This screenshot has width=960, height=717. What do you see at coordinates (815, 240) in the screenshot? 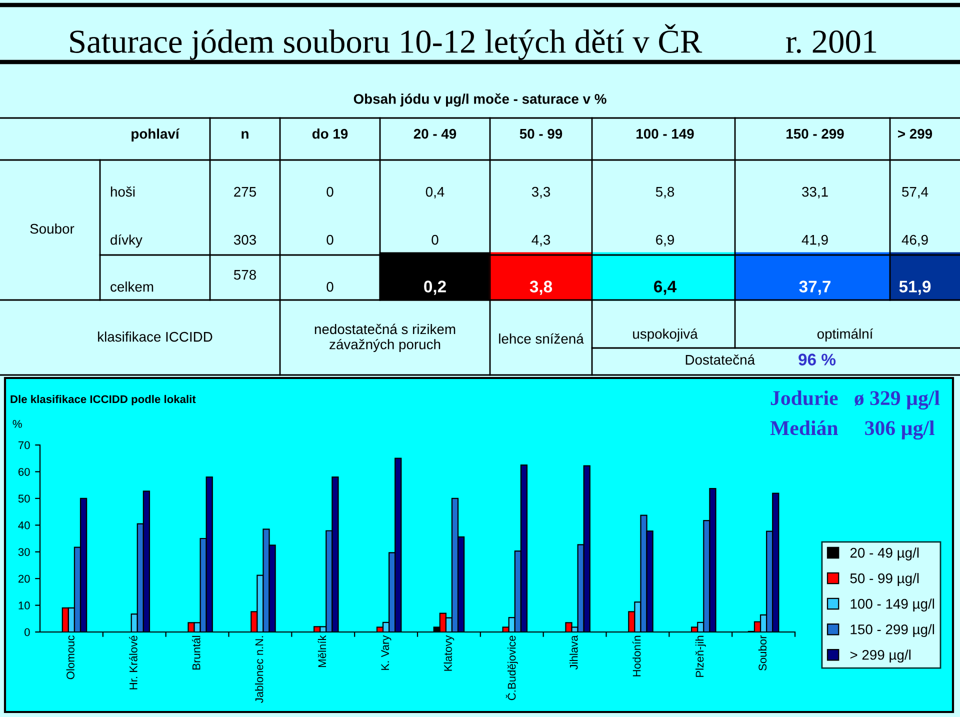
I see `text: 41,9` at bounding box center [815, 240].